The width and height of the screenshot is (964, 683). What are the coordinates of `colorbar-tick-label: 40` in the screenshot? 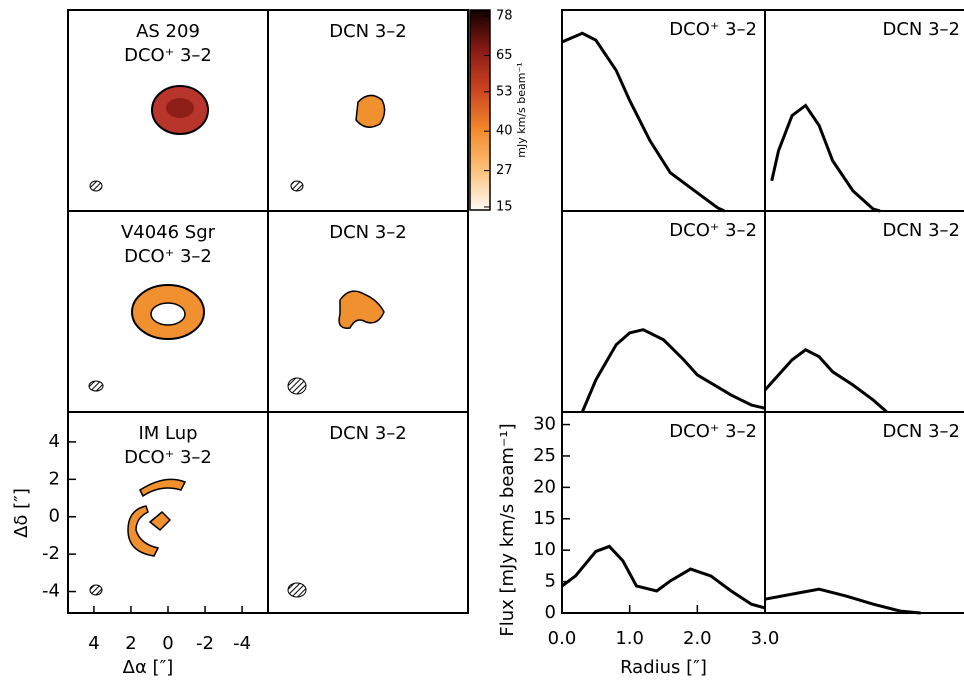 It's located at (504, 131).